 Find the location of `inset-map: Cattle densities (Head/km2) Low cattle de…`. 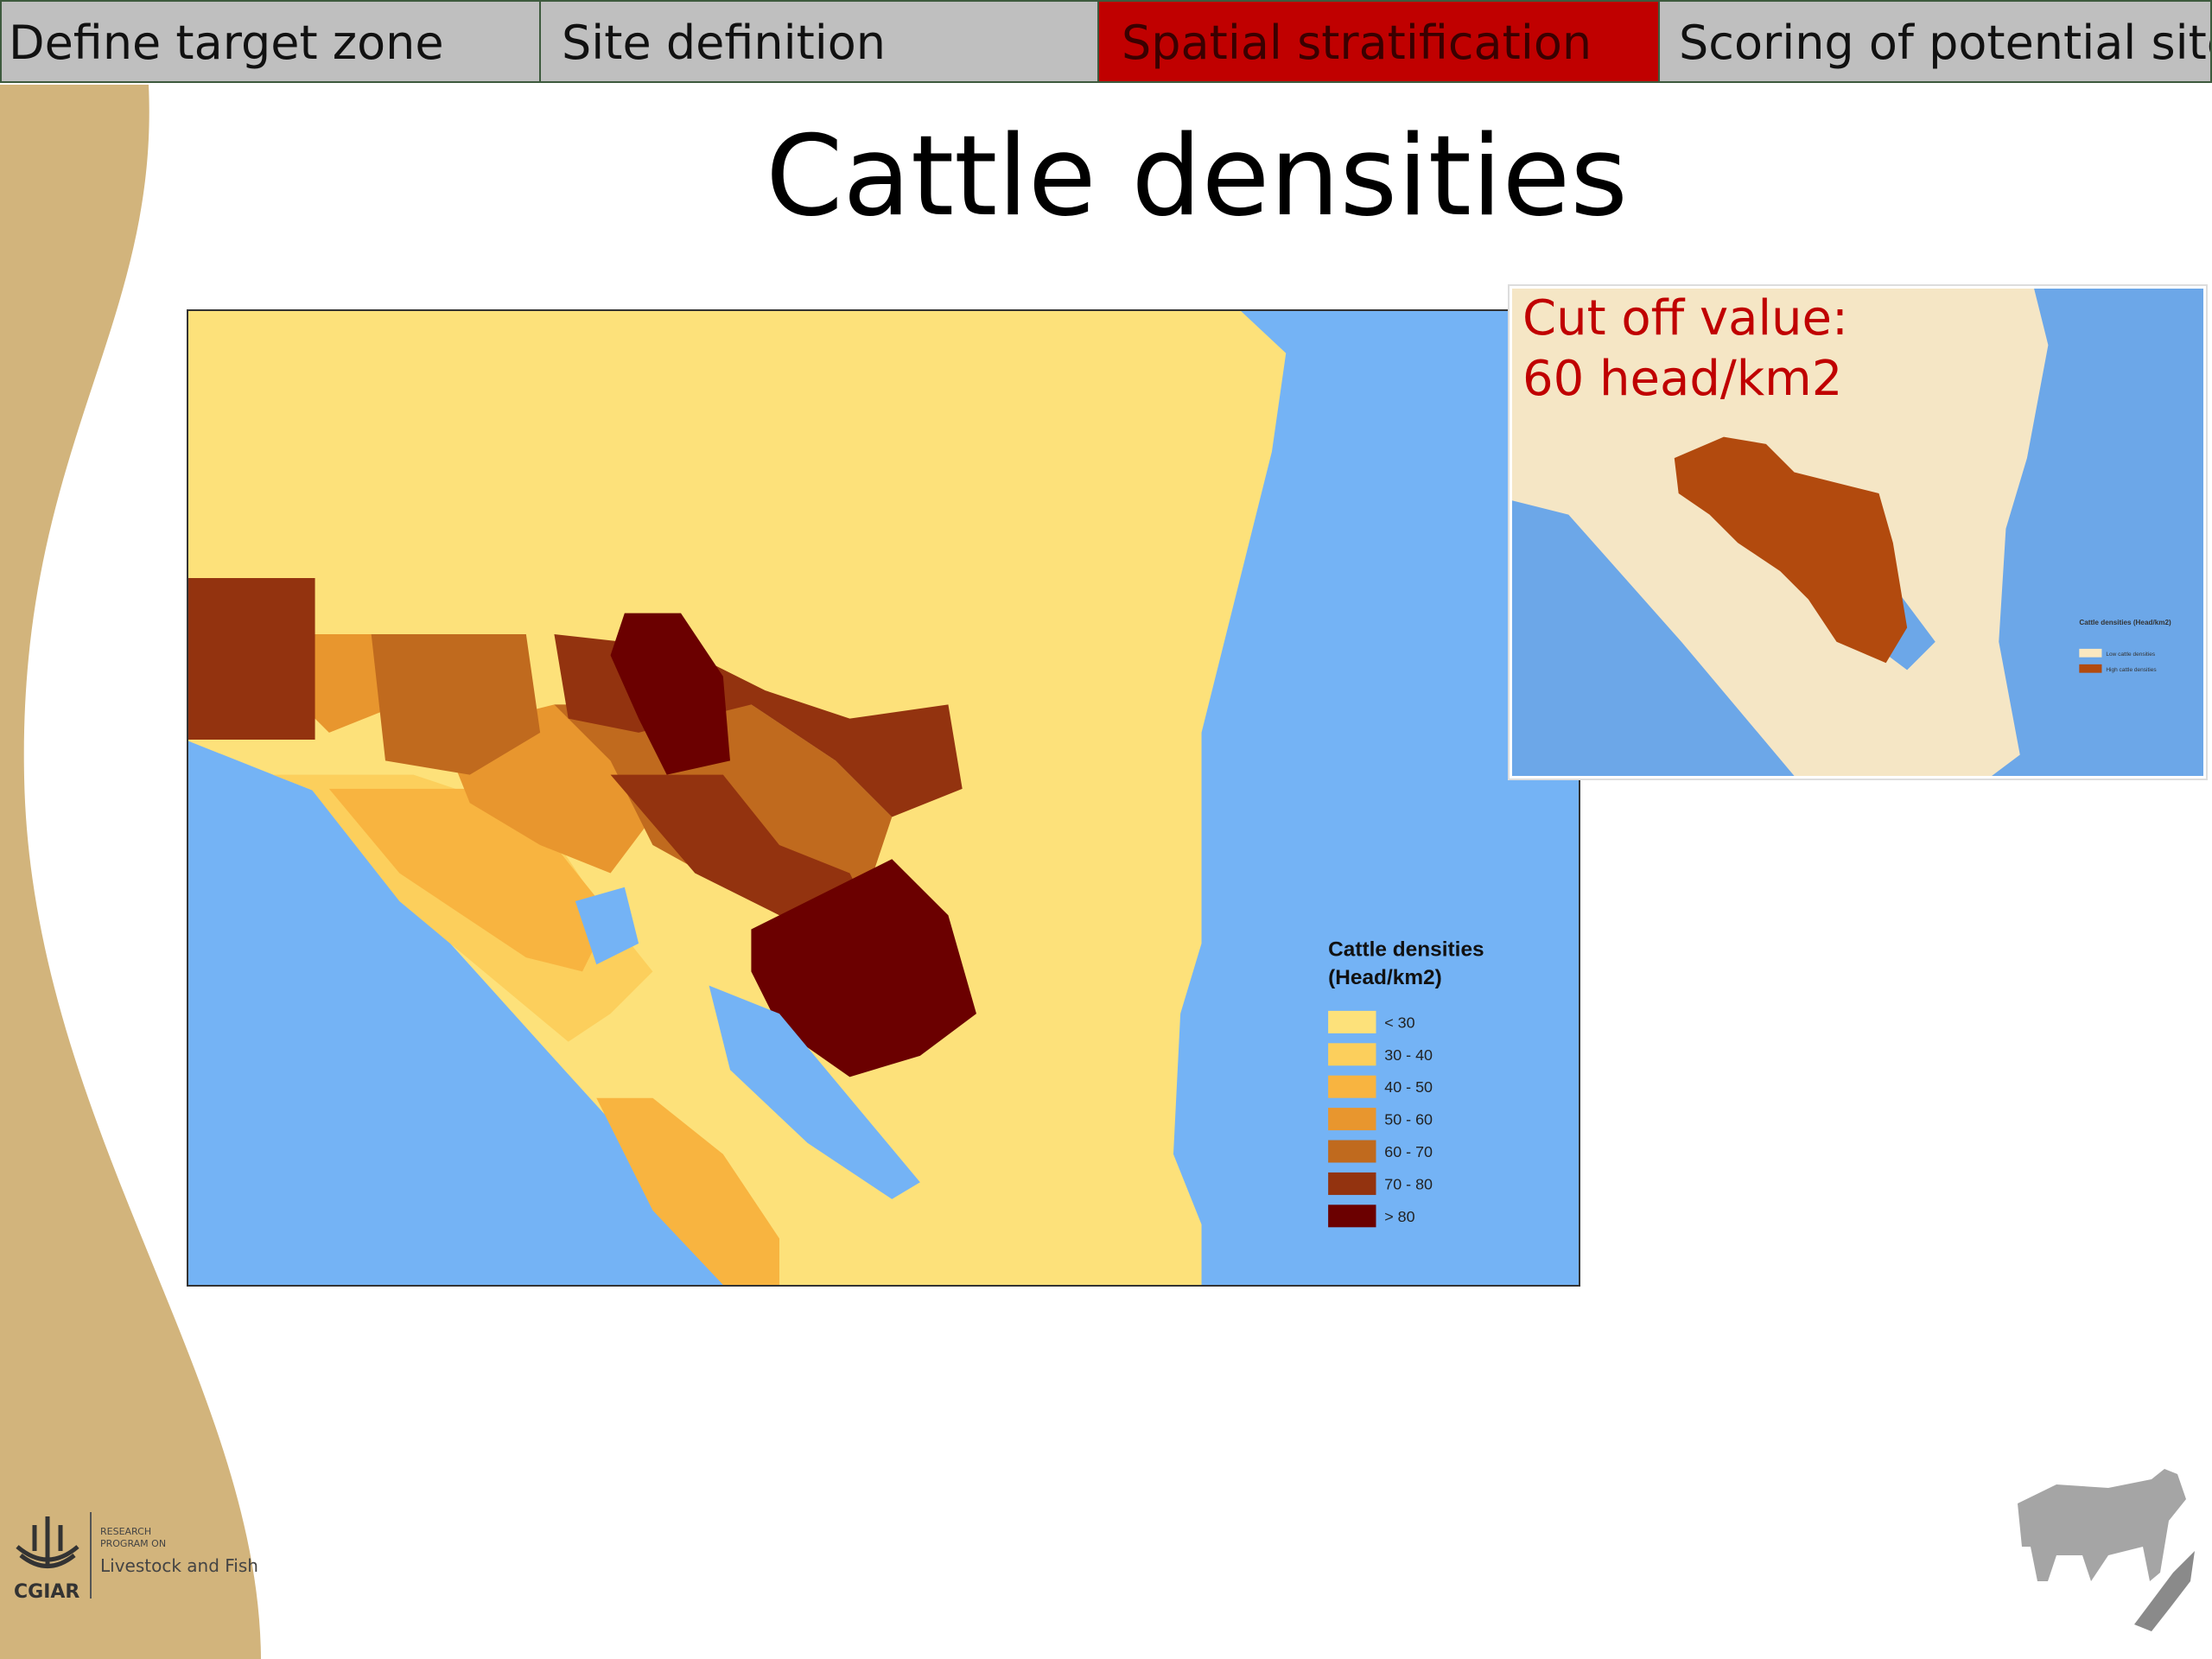

inset-map: Cattle densities (Head/km2) Low cattle de… is located at coordinates (1858, 532).